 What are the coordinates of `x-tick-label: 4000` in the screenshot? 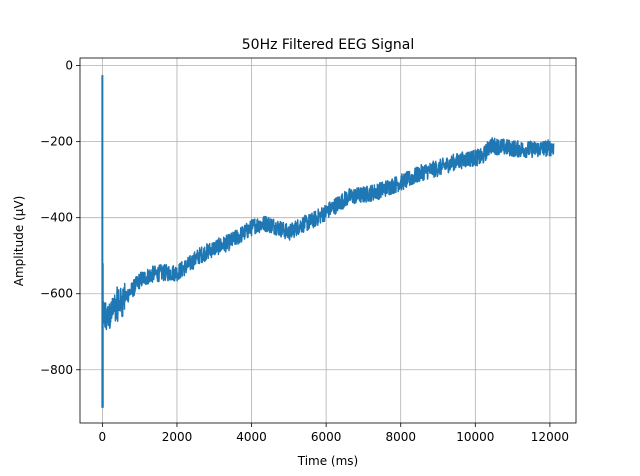 It's located at (251, 437).